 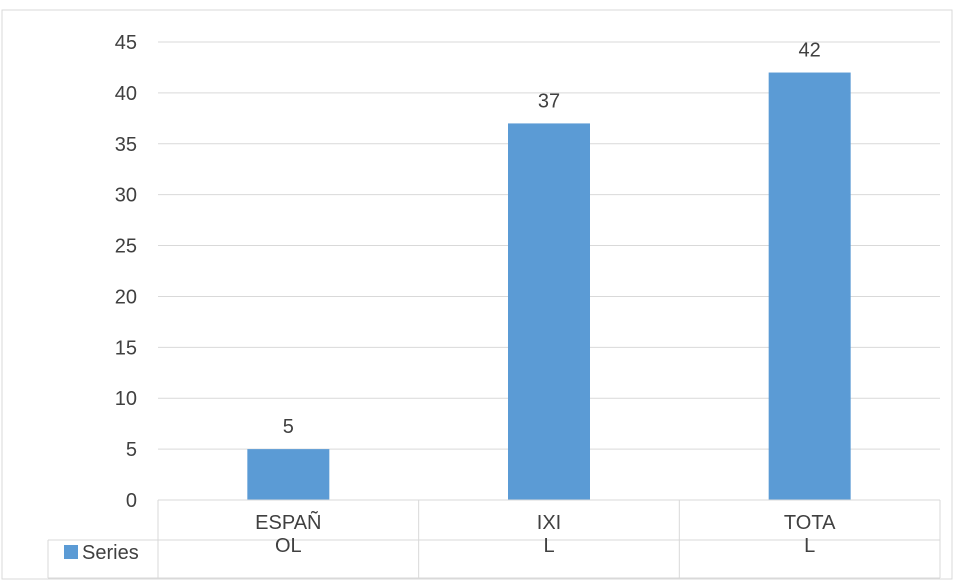 I want to click on x-tick-label: TOTA, so click(x=810, y=523).